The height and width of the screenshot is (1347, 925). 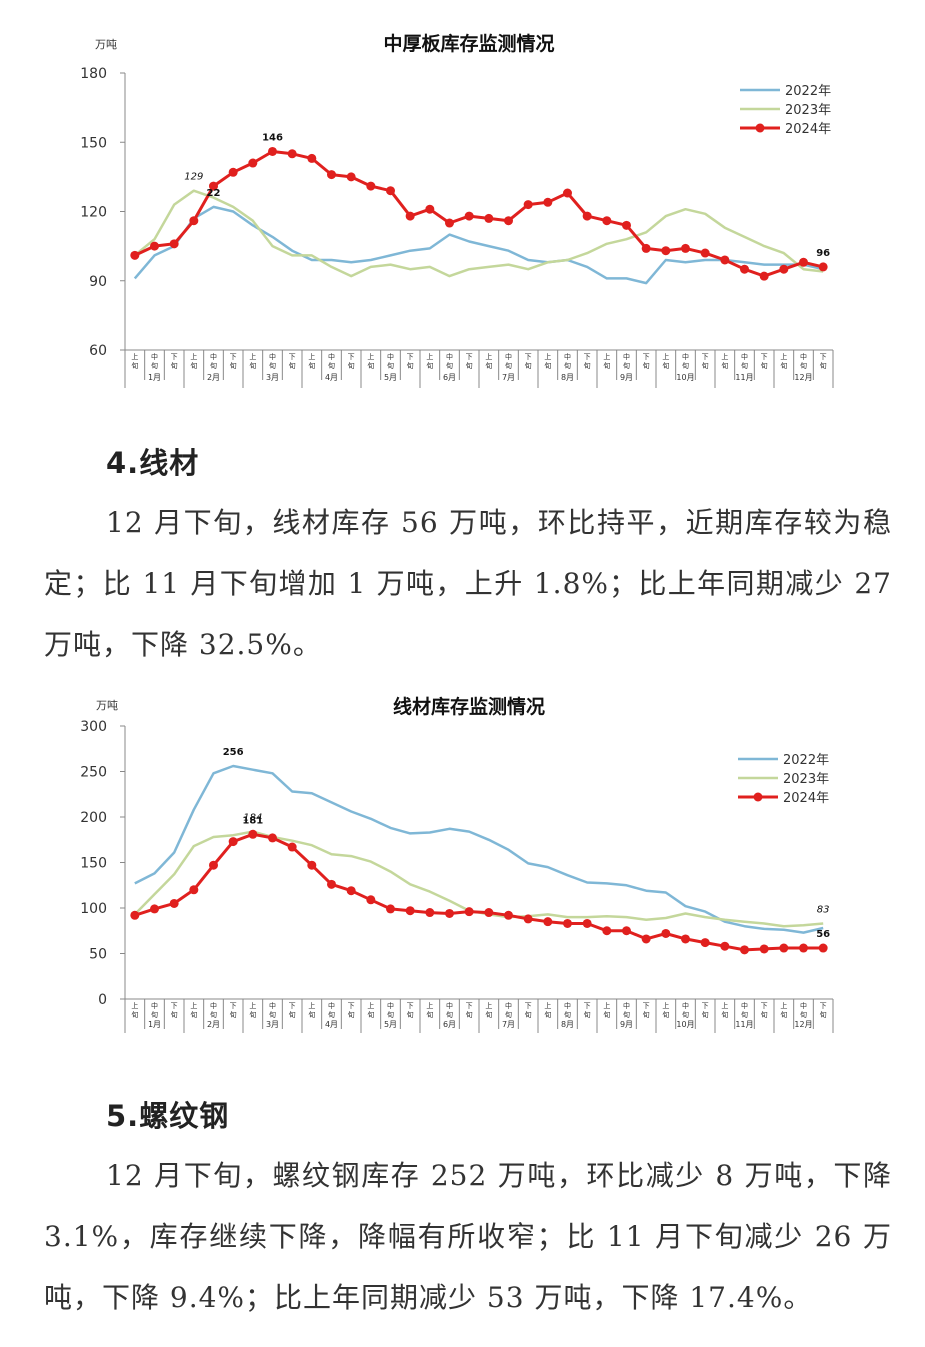 What do you see at coordinates (102, 1000) in the screenshot?
I see `y-tick-label: 0` at bounding box center [102, 1000].